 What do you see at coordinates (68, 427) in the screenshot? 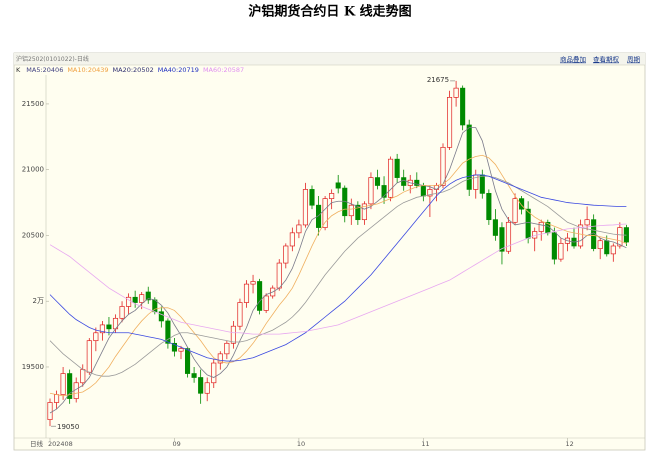
I see `min-annotation: 19050` at bounding box center [68, 427].